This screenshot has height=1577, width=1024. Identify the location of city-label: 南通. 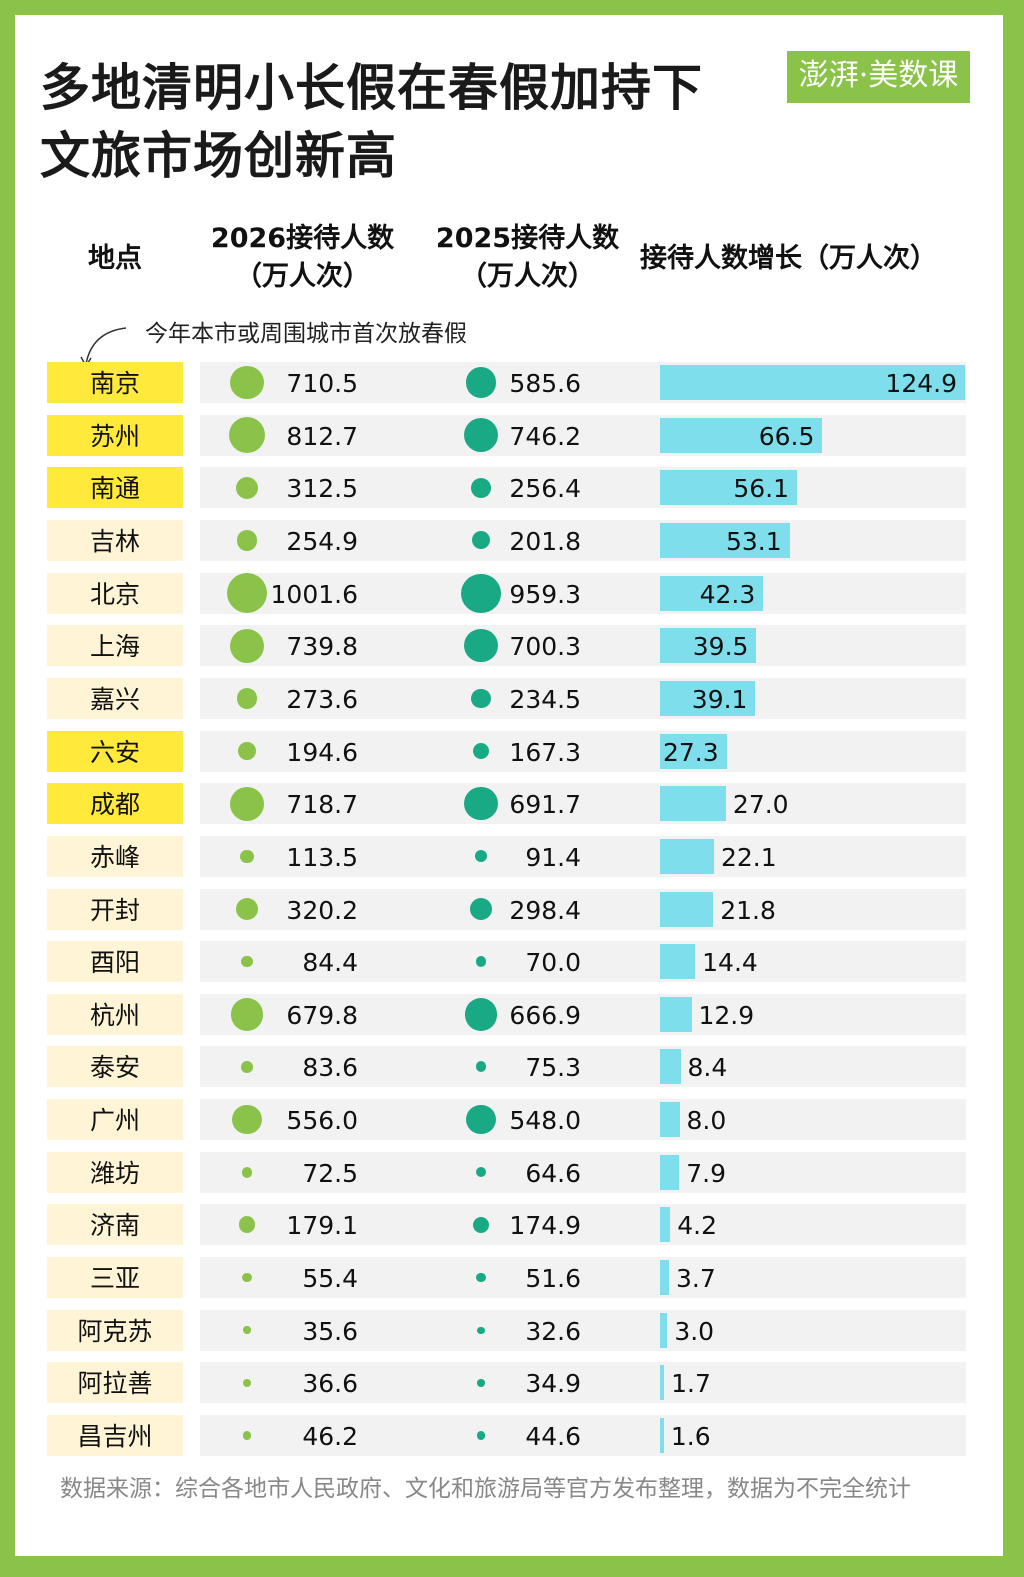
(115, 488).